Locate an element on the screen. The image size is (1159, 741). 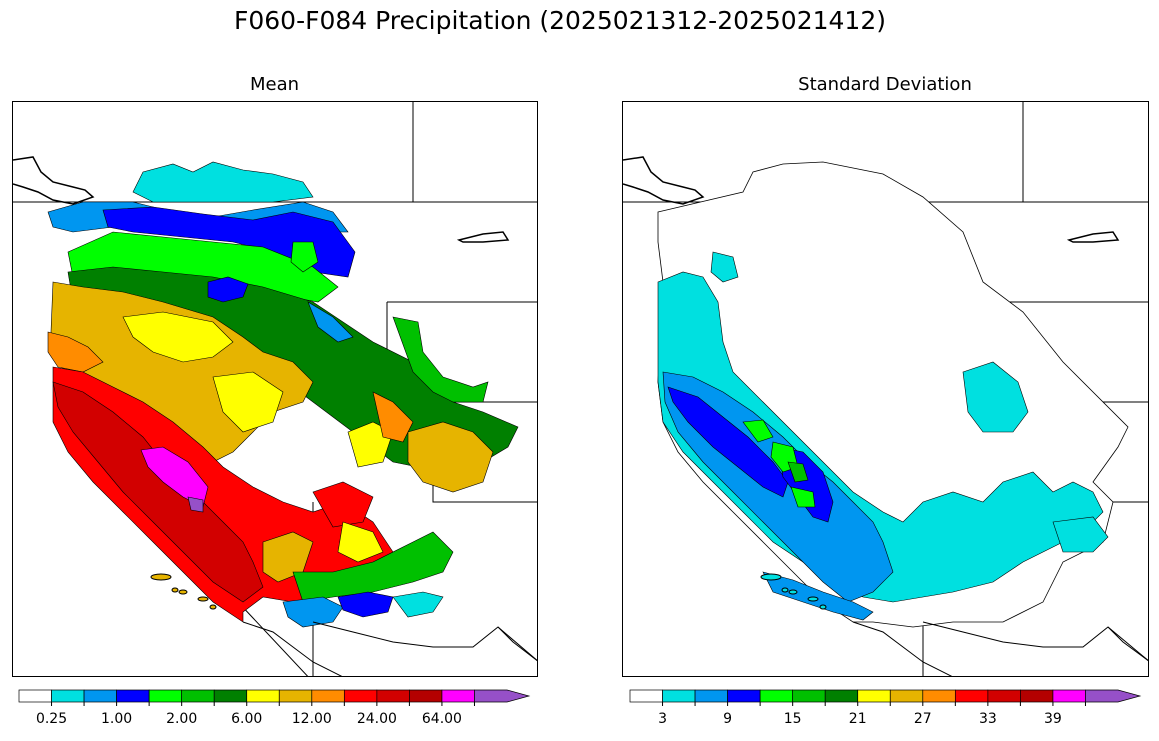
mean-colorbar-tick: 24.00 is located at coordinates (376, 719).